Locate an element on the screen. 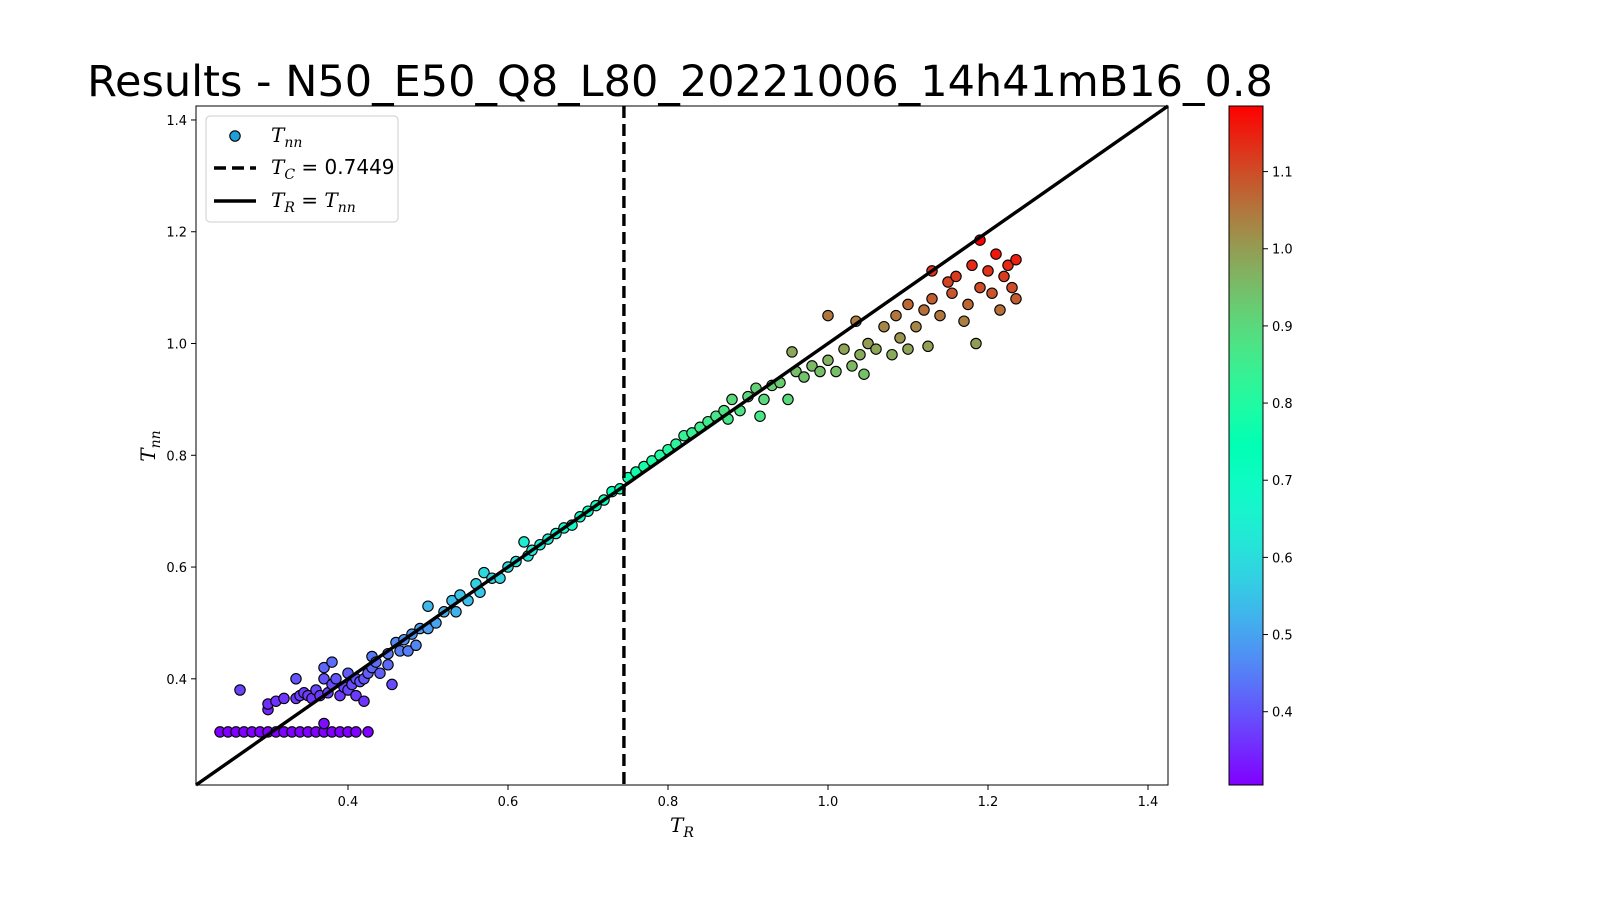 The height and width of the screenshot is (900, 1600). colorbar-tick-label: 0.4 is located at coordinates (1282, 713).